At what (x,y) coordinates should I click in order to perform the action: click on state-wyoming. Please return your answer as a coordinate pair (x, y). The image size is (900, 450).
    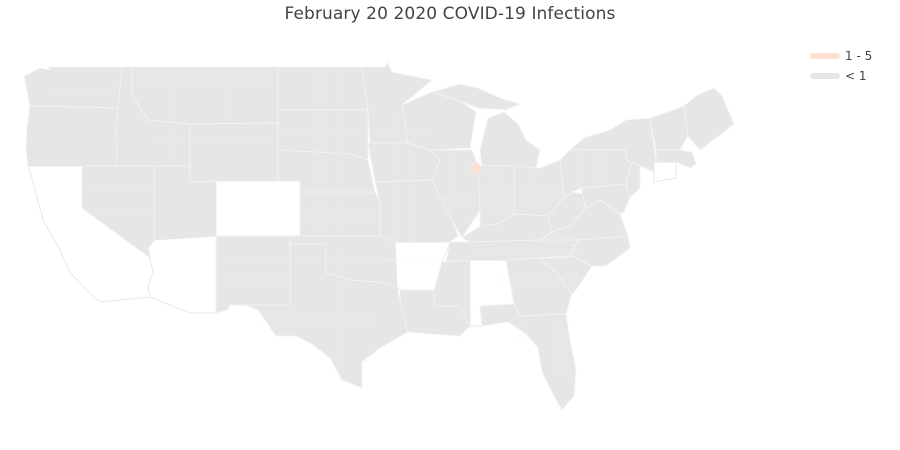
    Looking at the image, I should click on (234, 152).